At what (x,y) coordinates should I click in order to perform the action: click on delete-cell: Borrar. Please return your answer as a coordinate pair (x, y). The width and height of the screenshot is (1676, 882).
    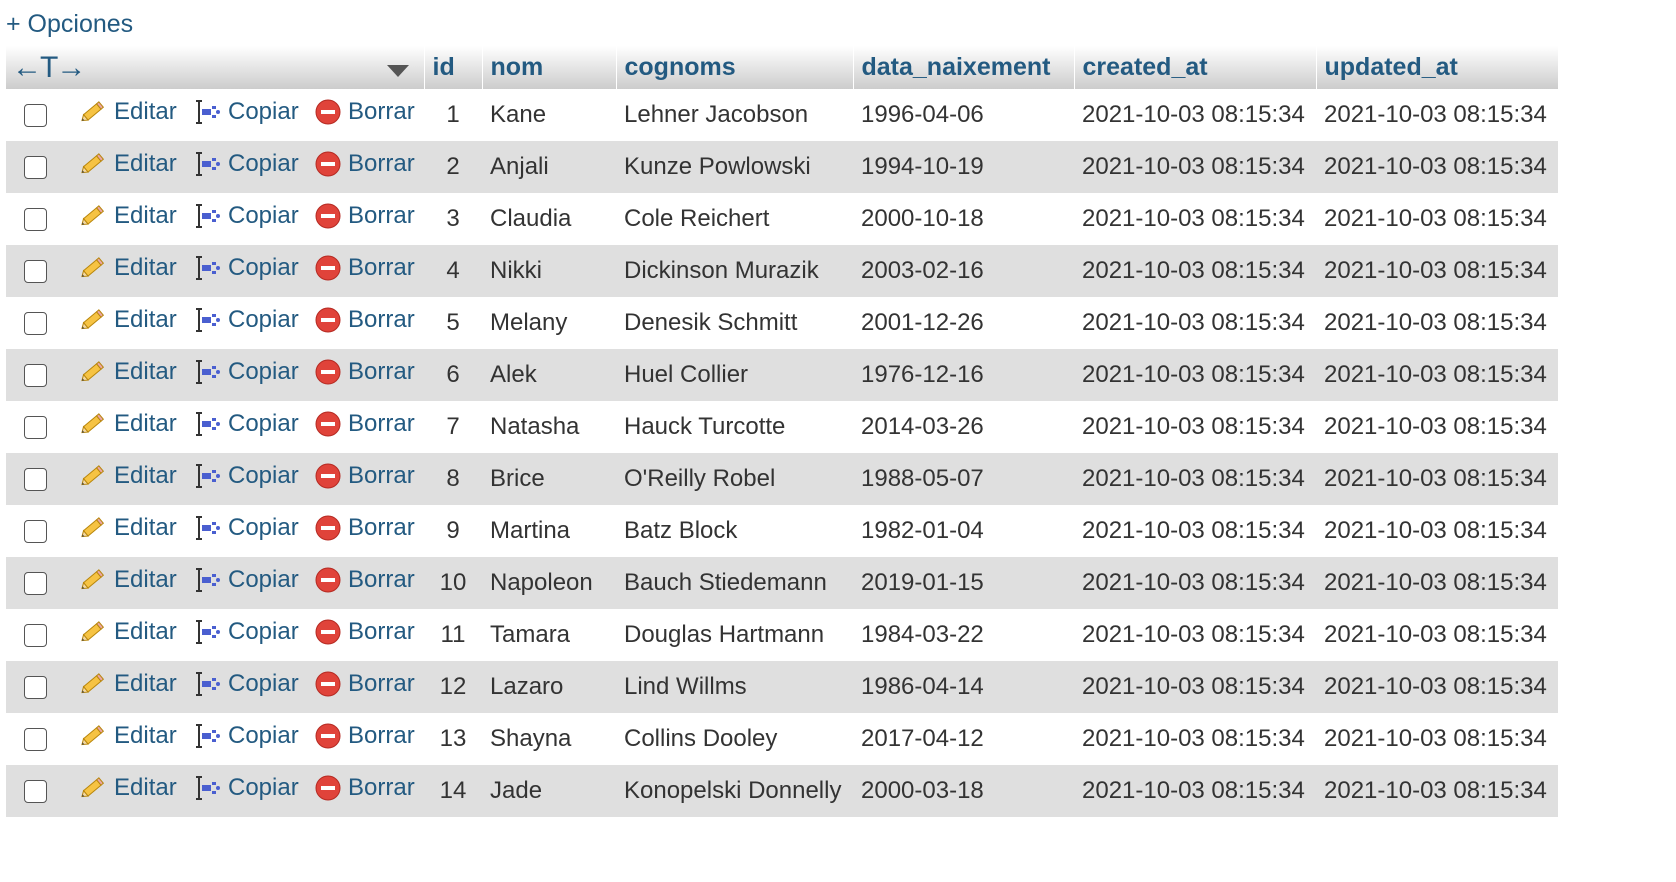
    Looking at the image, I should click on (364, 271).